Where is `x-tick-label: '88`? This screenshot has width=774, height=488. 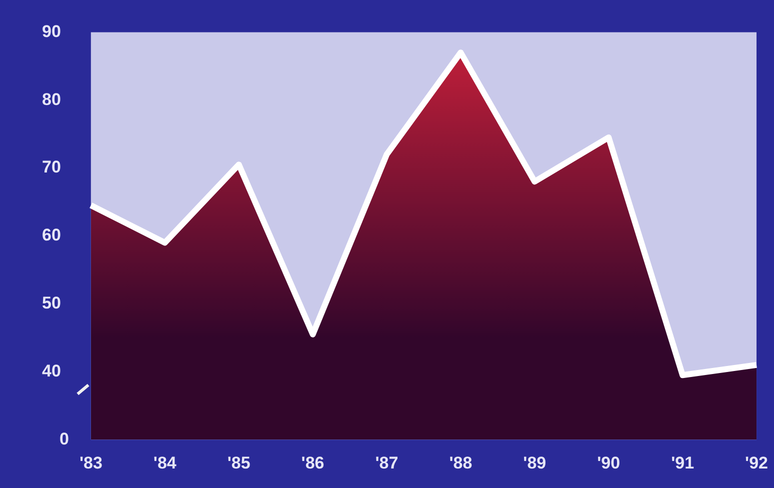
x-tick-label: '88 is located at coordinates (460, 462).